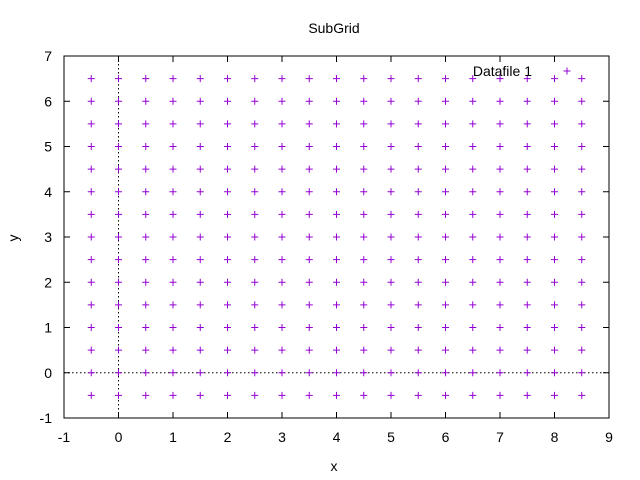  What do you see at coordinates (173, 437) in the screenshot?
I see `x-tick-label: 1` at bounding box center [173, 437].